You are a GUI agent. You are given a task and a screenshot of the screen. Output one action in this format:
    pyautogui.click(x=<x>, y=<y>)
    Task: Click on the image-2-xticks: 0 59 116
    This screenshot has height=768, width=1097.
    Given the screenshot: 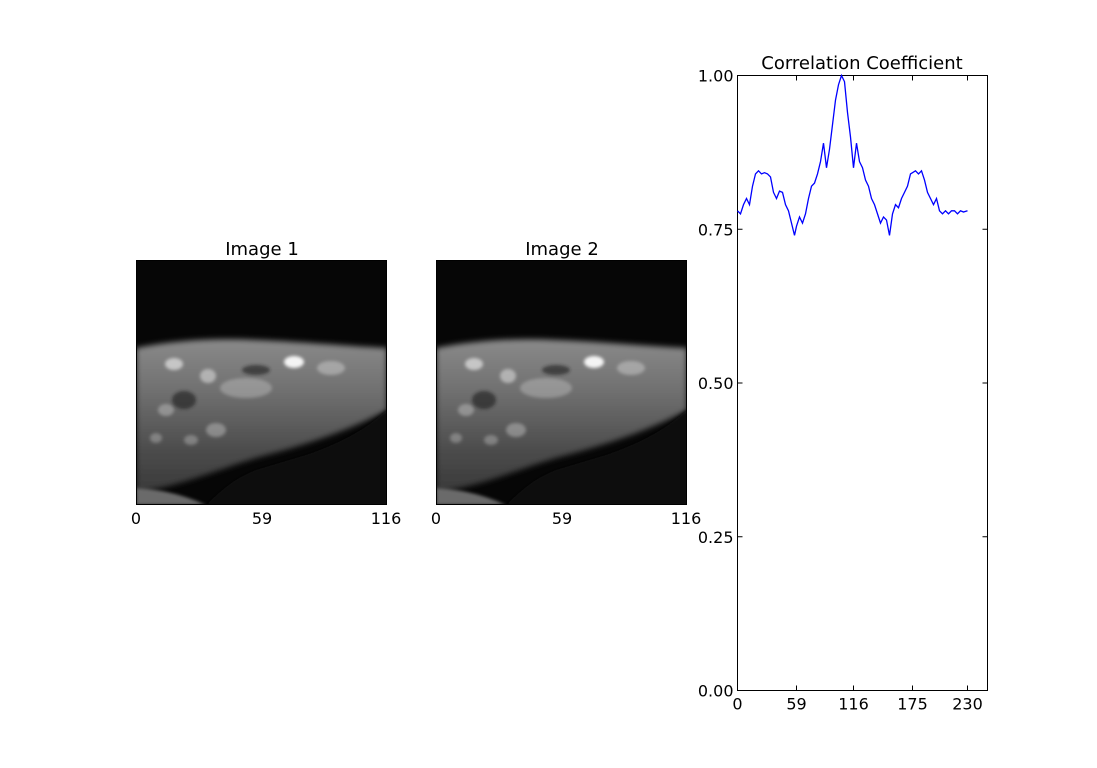 What is the action you would take?
    pyautogui.click(x=566, y=518)
    